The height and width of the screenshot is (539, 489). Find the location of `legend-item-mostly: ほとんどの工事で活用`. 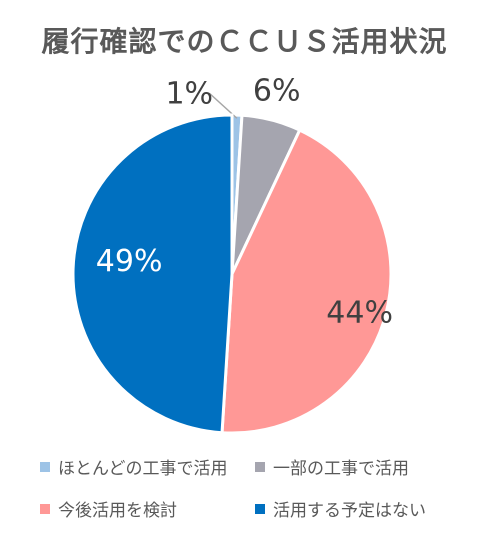

legend-item-mostly: ほとんどの工事で活用 is located at coordinates (134, 466).